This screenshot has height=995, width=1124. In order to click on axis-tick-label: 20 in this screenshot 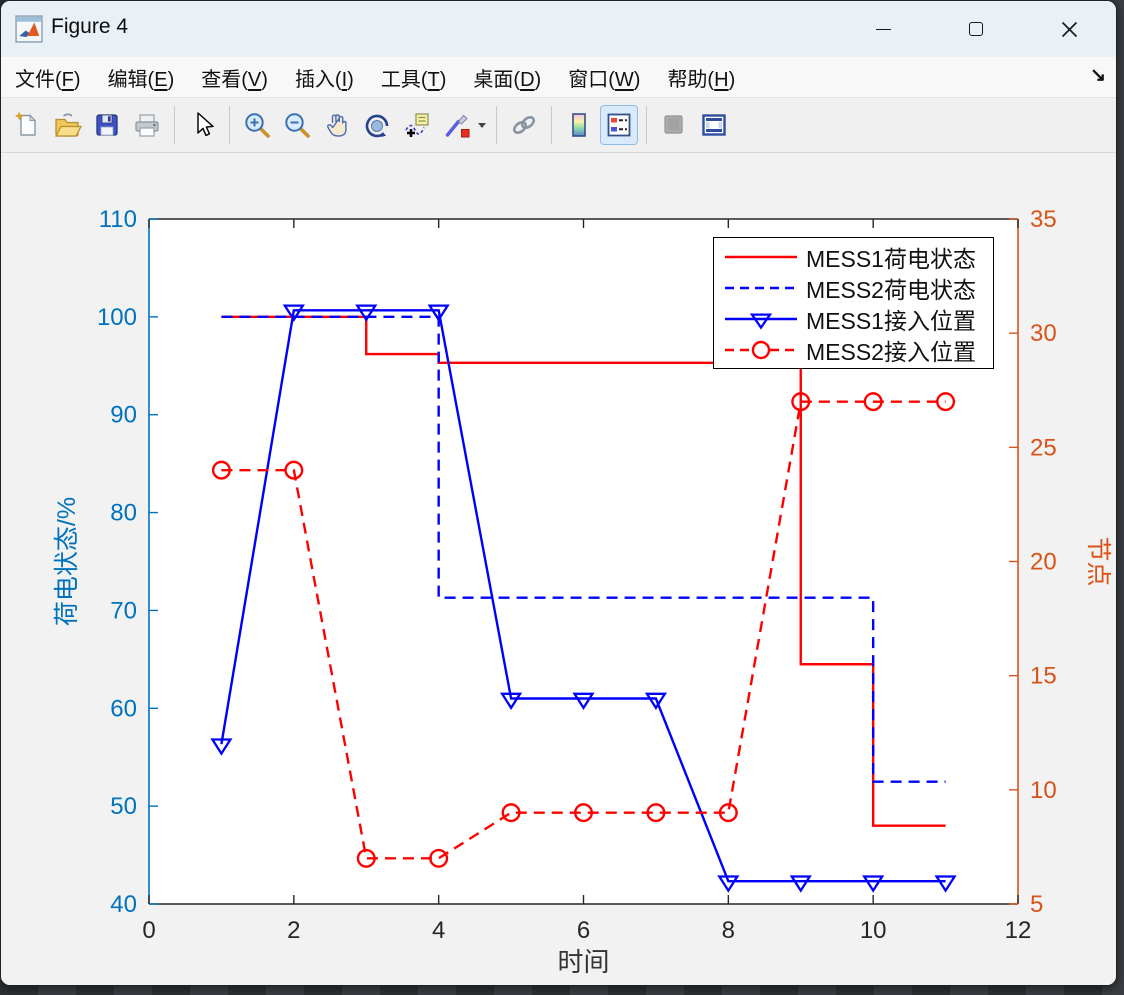, I will do `click(1043, 562)`.